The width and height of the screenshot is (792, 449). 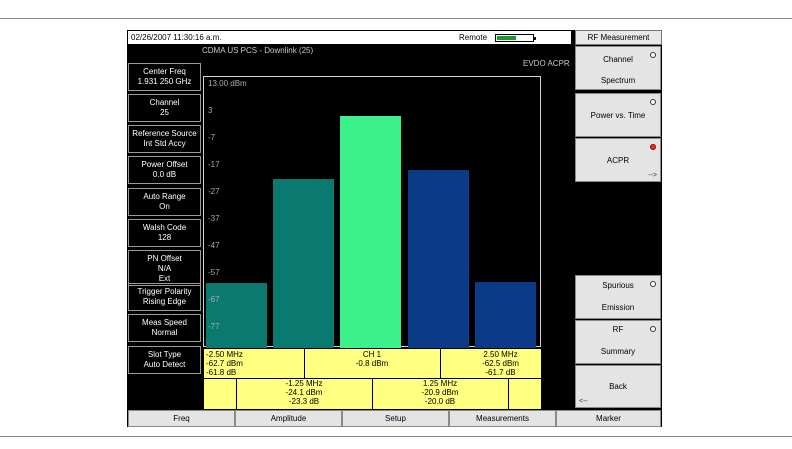 I want to click on key-label: Channel, so click(x=618, y=59).